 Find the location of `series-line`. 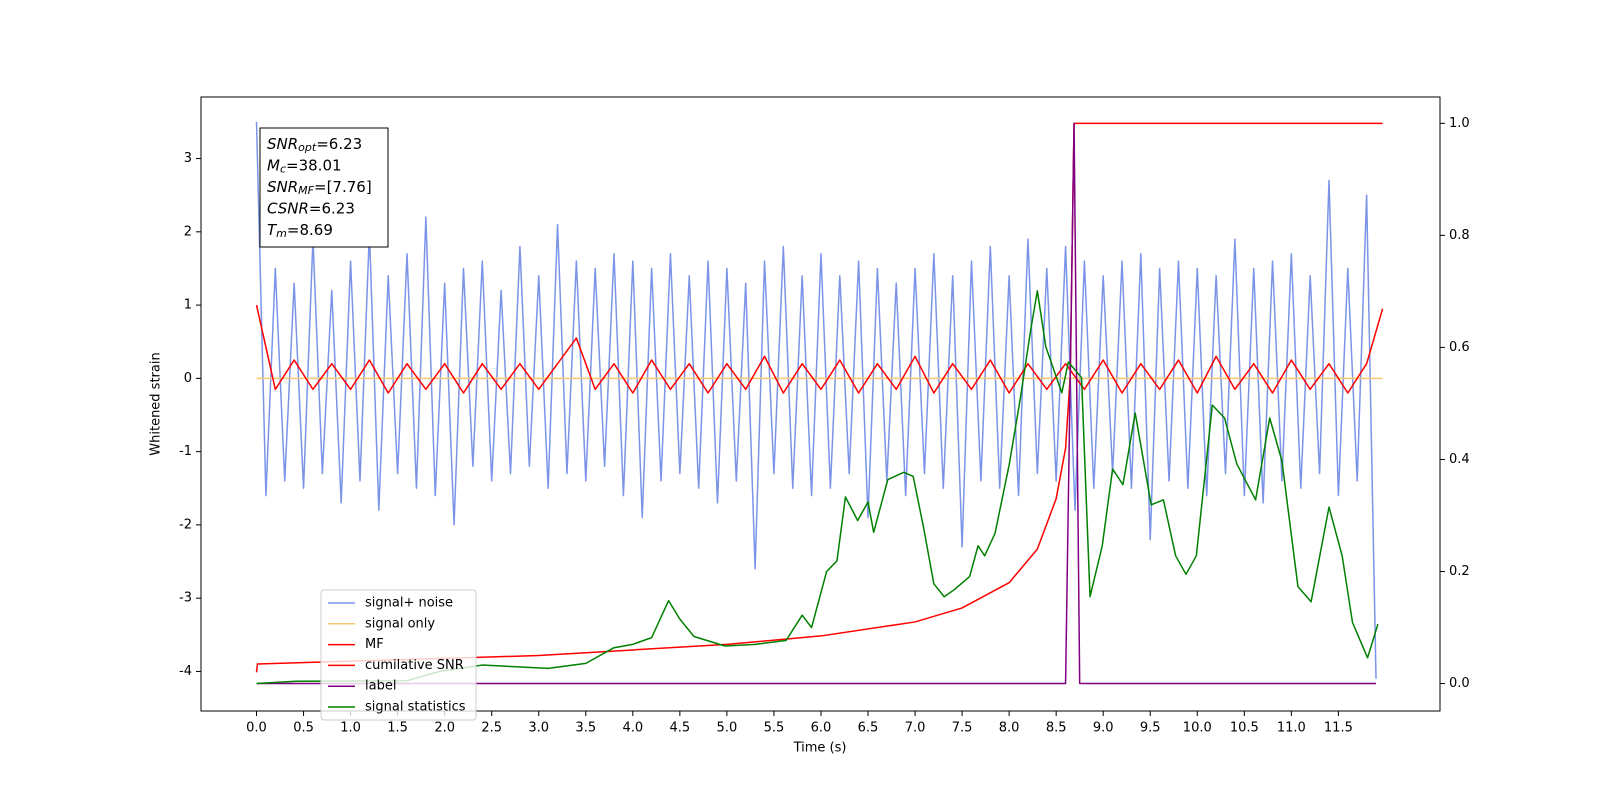

series-line is located at coordinates (819, 349).